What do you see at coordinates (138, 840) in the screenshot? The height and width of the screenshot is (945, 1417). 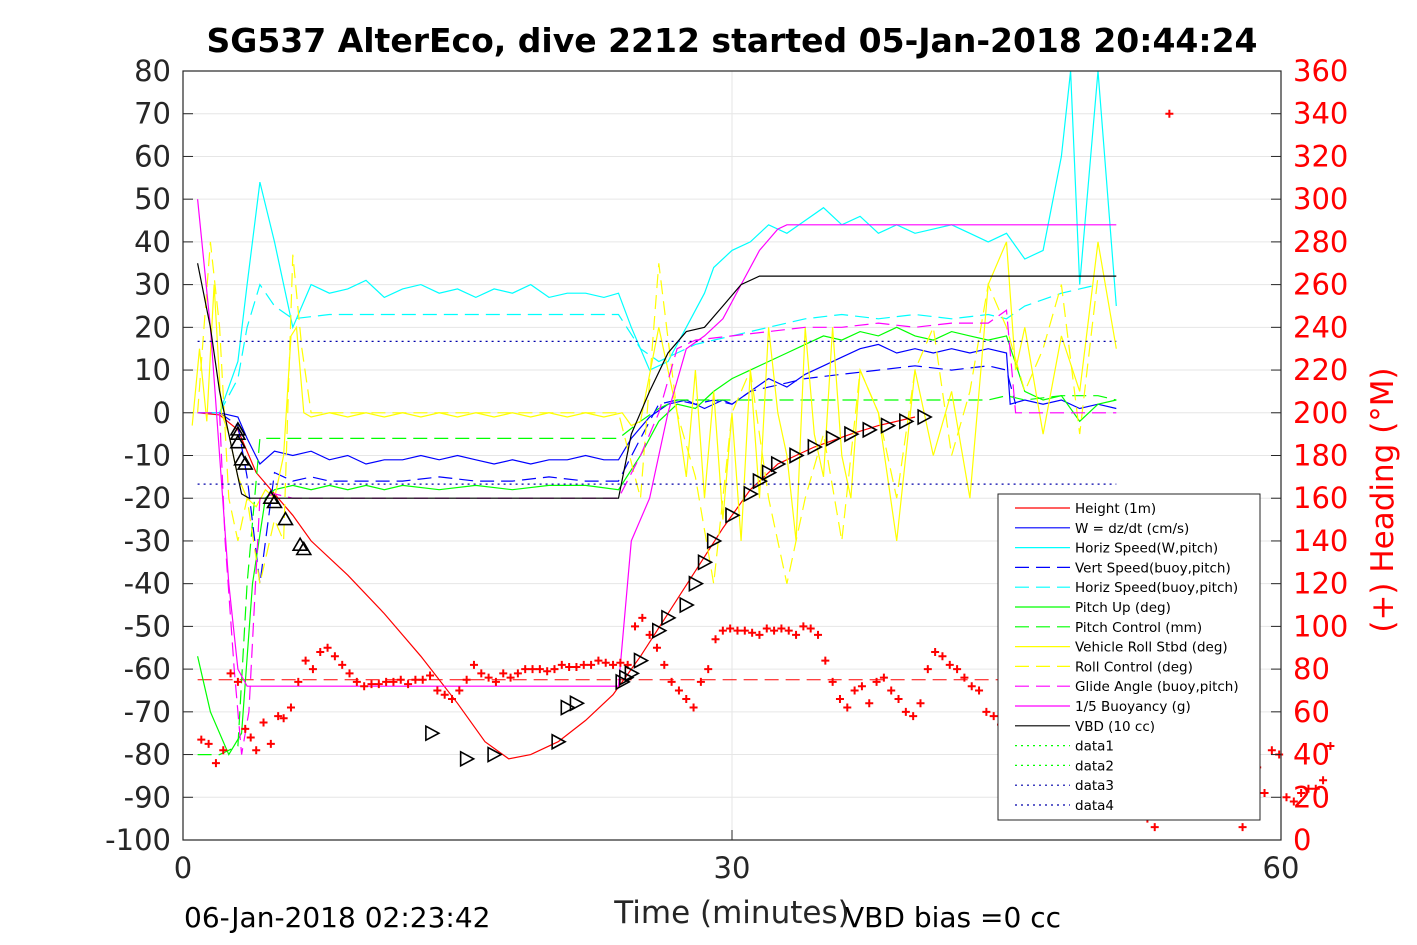 I see `y-tick-label: -100` at bounding box center [138, 840].